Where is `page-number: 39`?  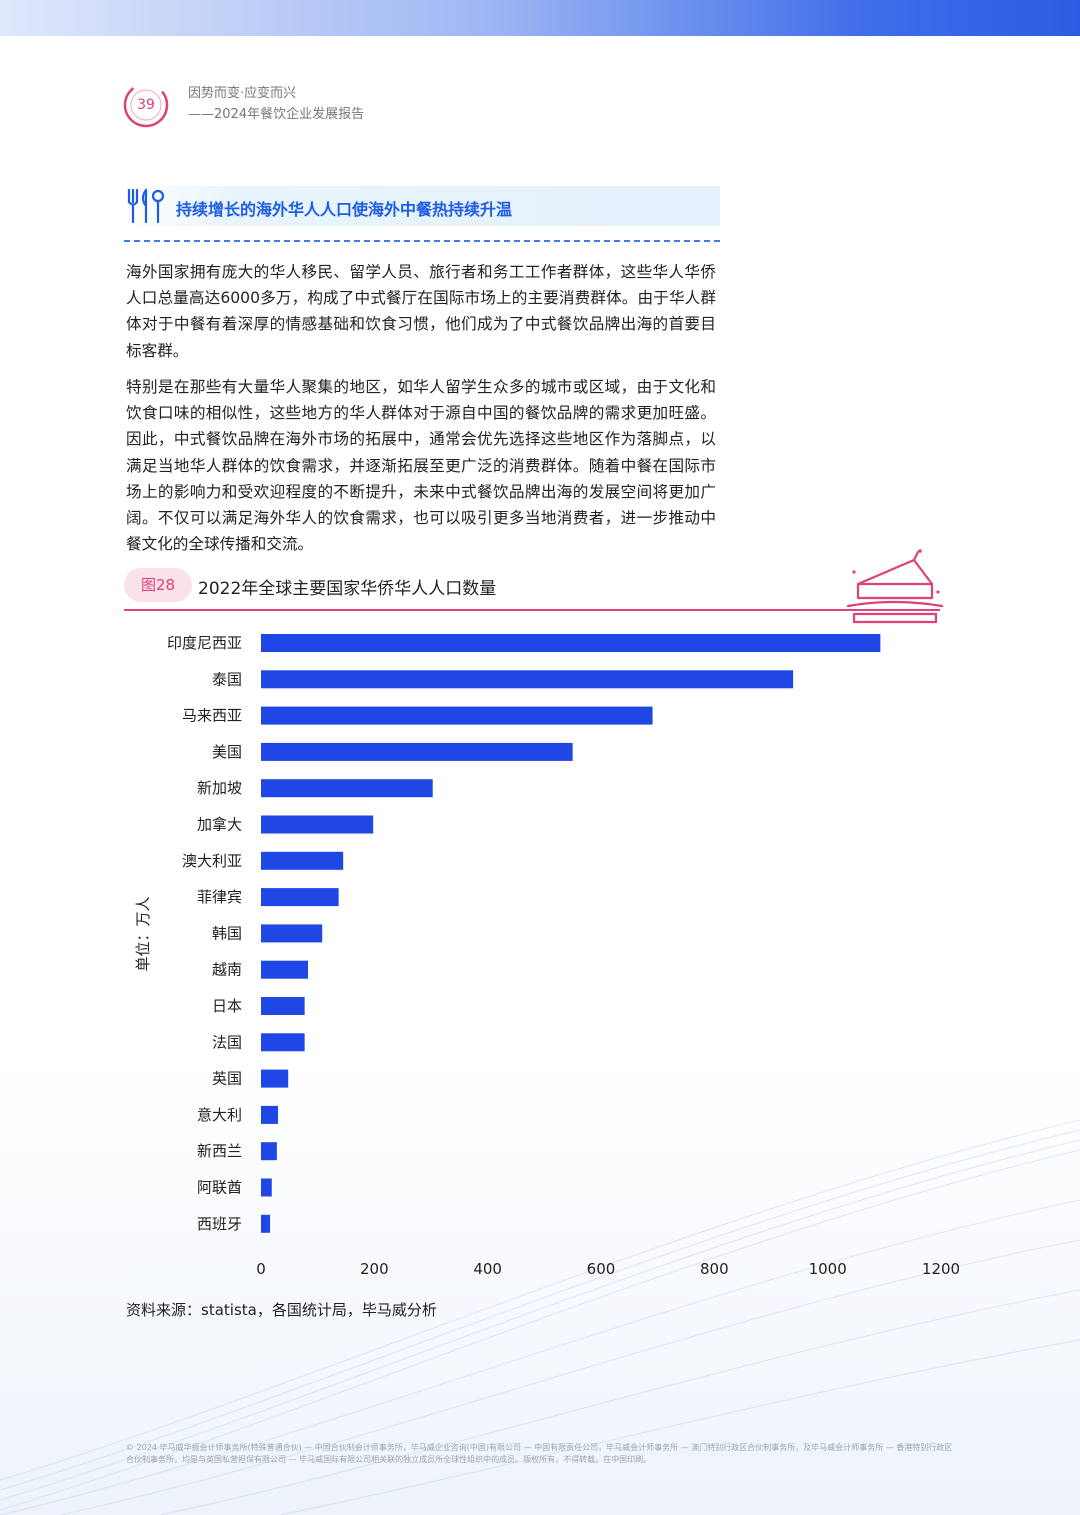 page-number: 39 is located at coordinates (146, 105).